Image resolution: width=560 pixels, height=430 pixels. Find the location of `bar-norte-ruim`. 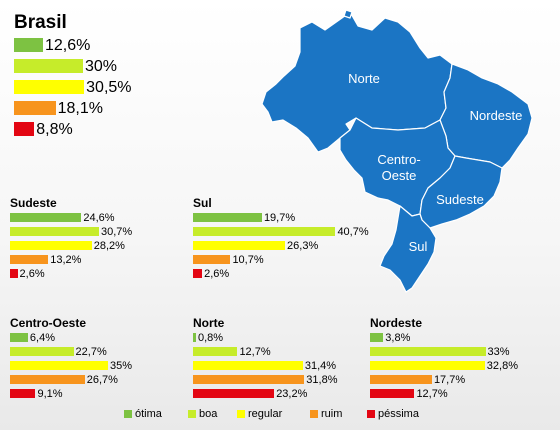

bar-norte-ruim is located at coordinates (249, 379).